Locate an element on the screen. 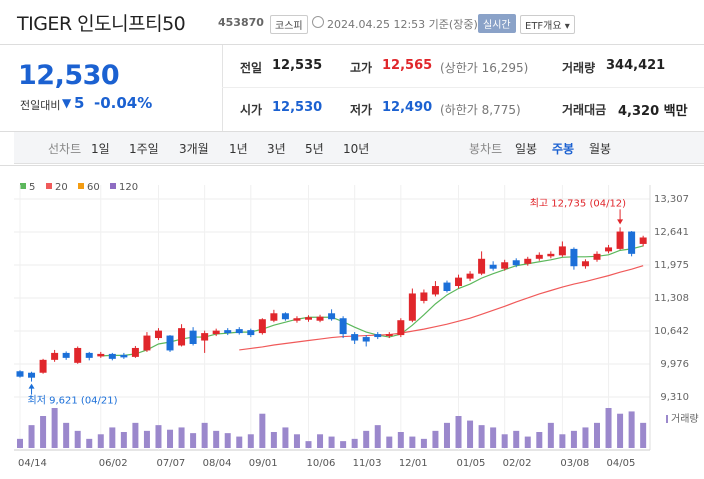  period-tab: 1일 is located at coordinates (100, 149).